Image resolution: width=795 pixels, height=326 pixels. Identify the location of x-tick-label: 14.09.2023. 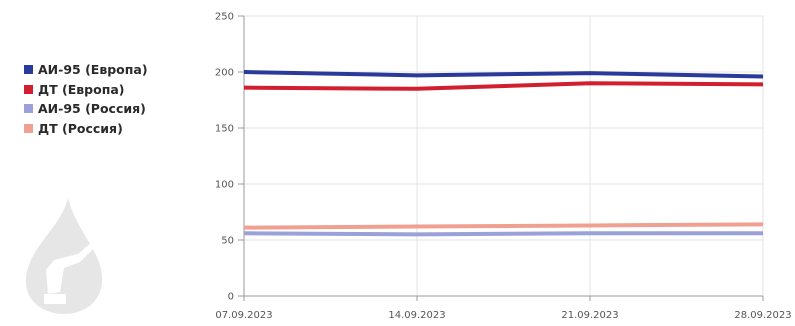
(416, 315).